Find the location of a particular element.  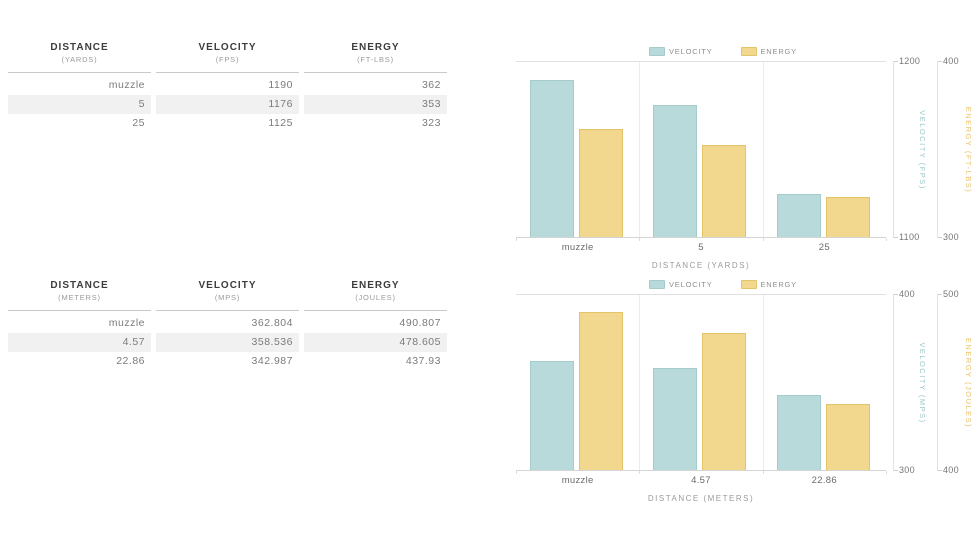

axis-tick-label: 1100 is located at coordinates (909, 237).